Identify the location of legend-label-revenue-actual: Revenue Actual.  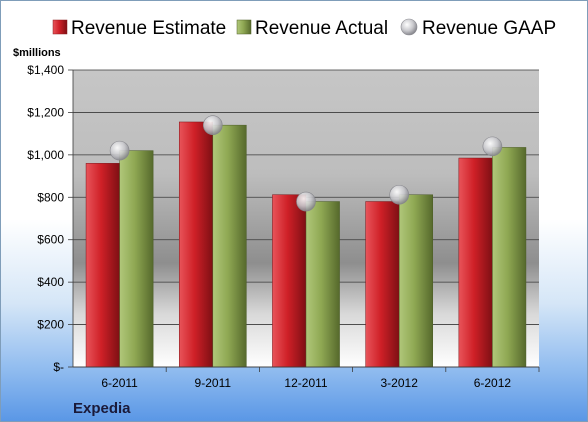
(321, 28).